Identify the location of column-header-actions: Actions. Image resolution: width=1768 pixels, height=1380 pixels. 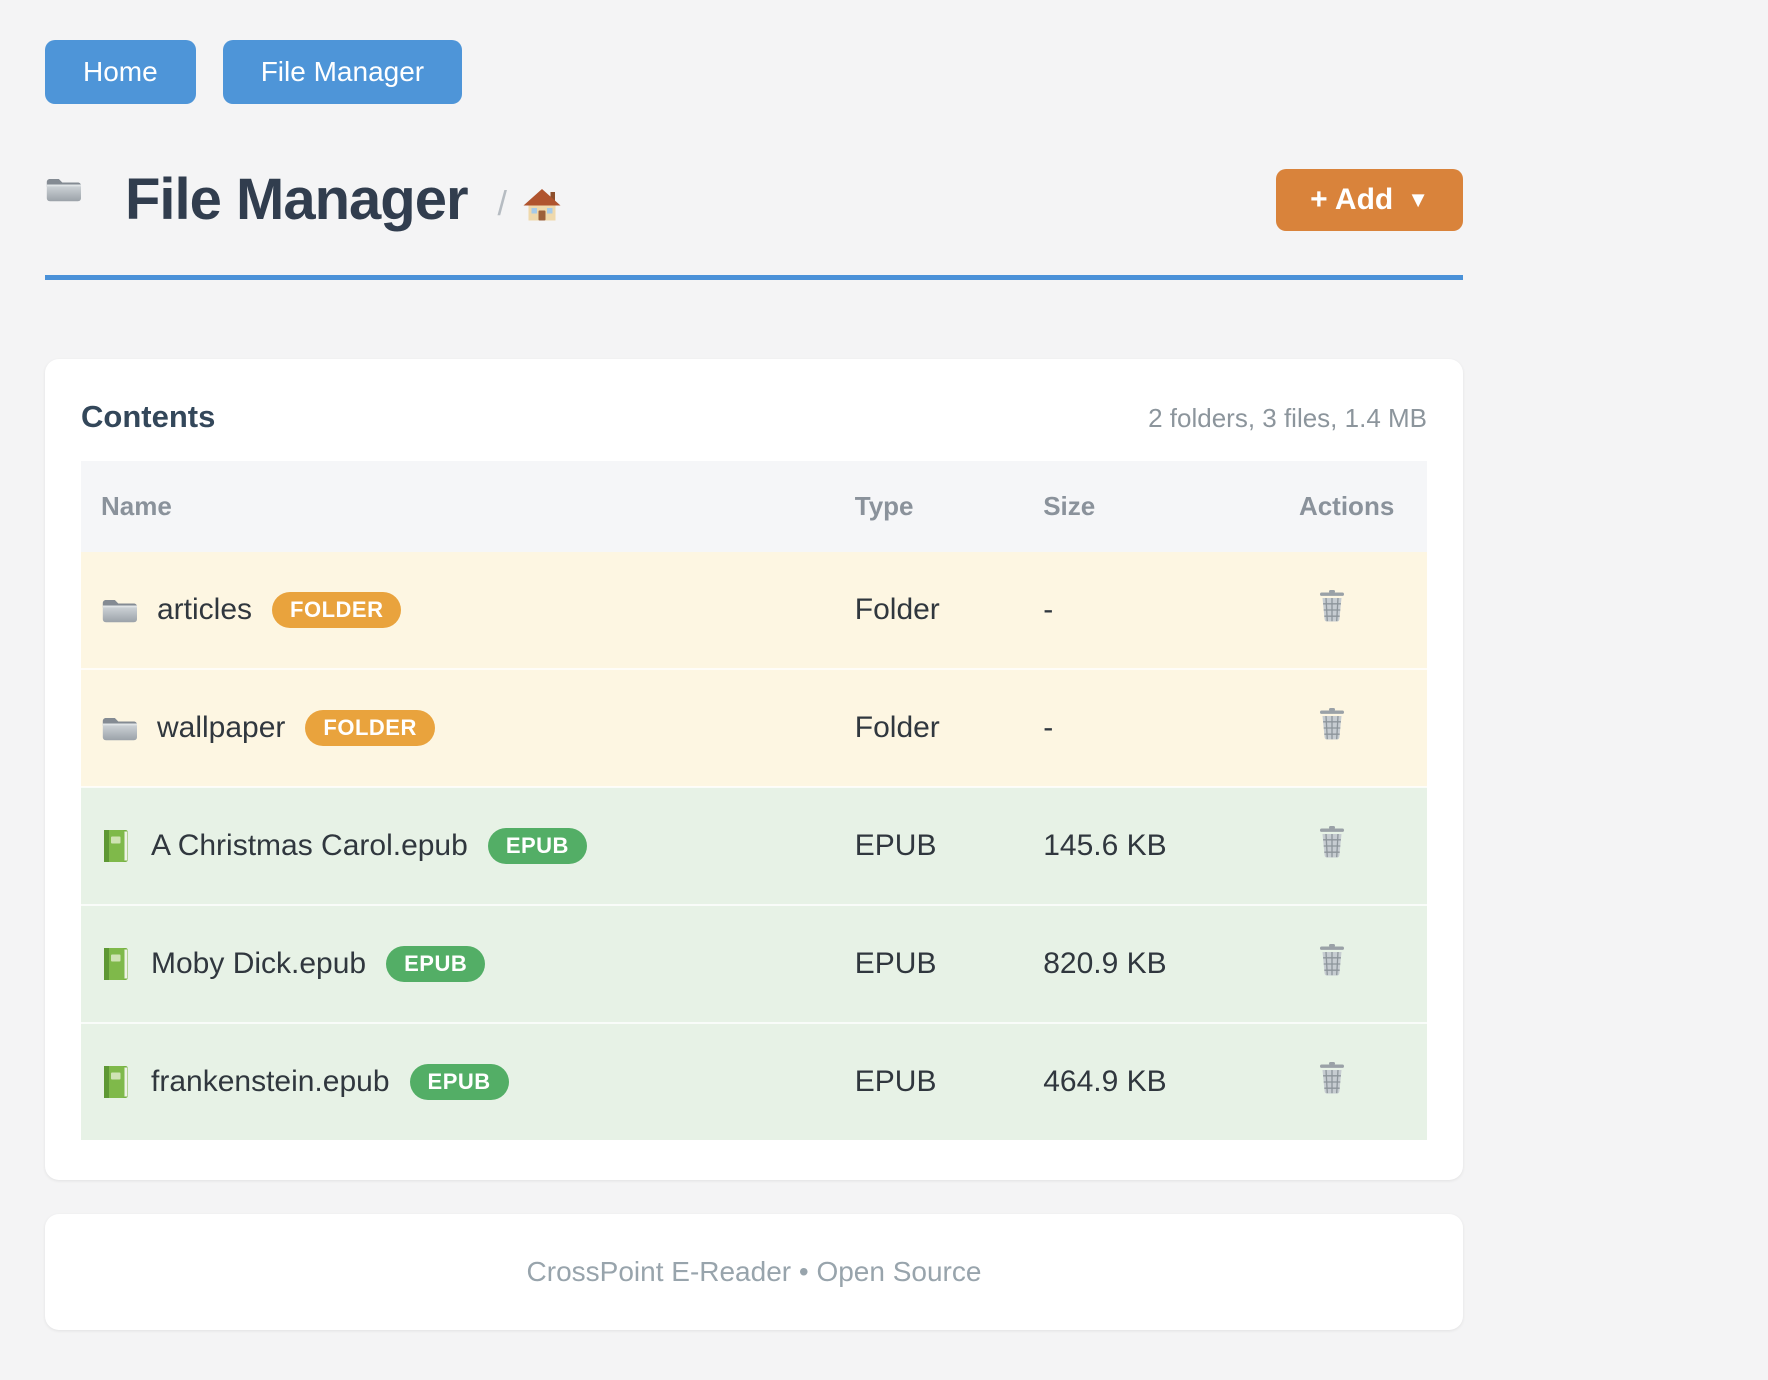
(1352, 506).